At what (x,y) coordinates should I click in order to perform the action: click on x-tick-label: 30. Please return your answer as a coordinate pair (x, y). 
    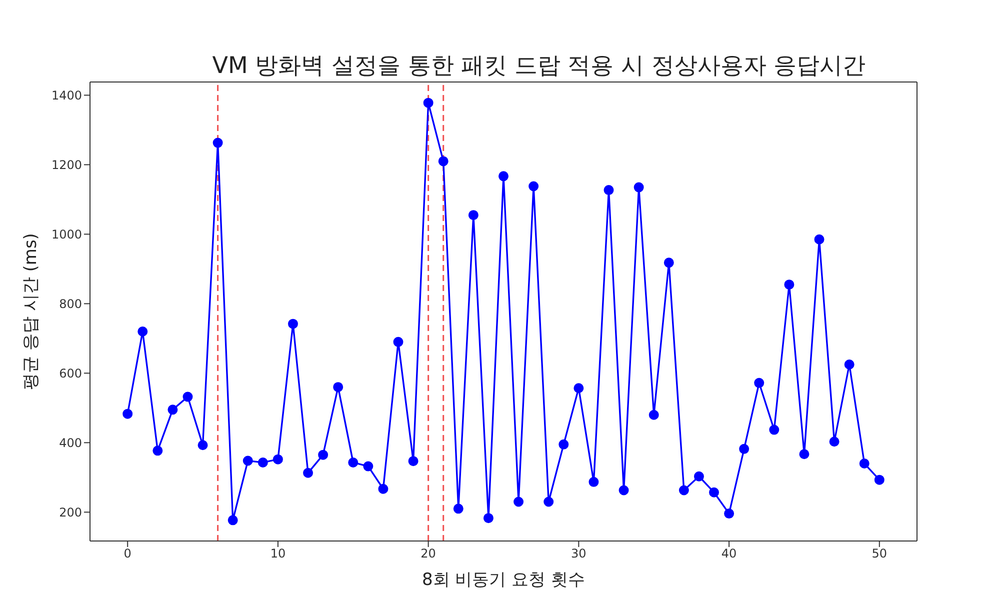
    Looking at the image, I should click on (578, 553).